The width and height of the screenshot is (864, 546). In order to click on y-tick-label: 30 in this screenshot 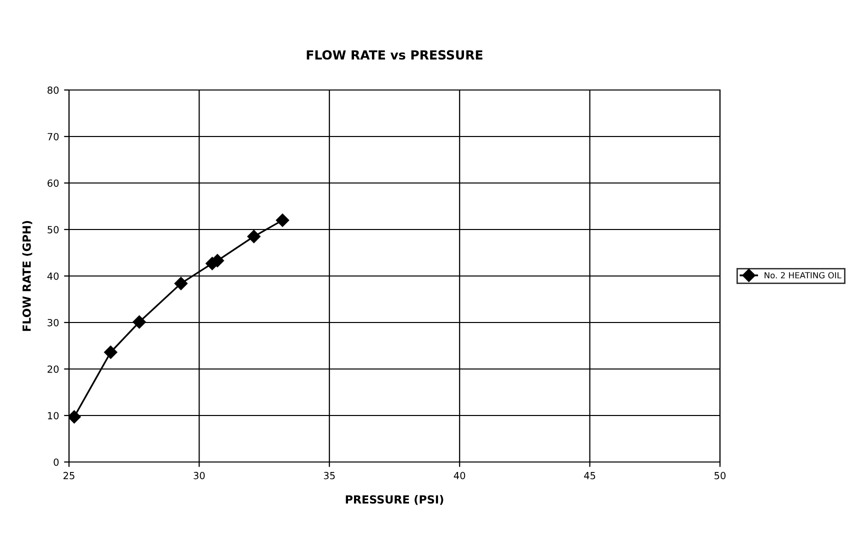, I will do `click(53, 322)`.